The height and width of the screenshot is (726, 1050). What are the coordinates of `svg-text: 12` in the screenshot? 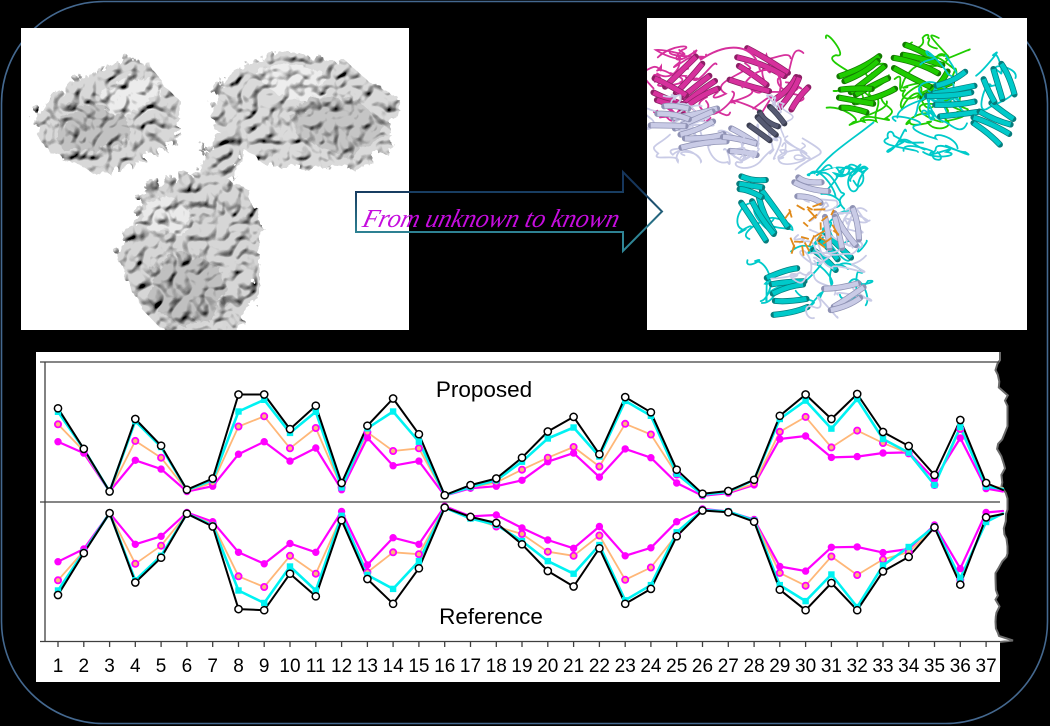 It's located at (341, 666).